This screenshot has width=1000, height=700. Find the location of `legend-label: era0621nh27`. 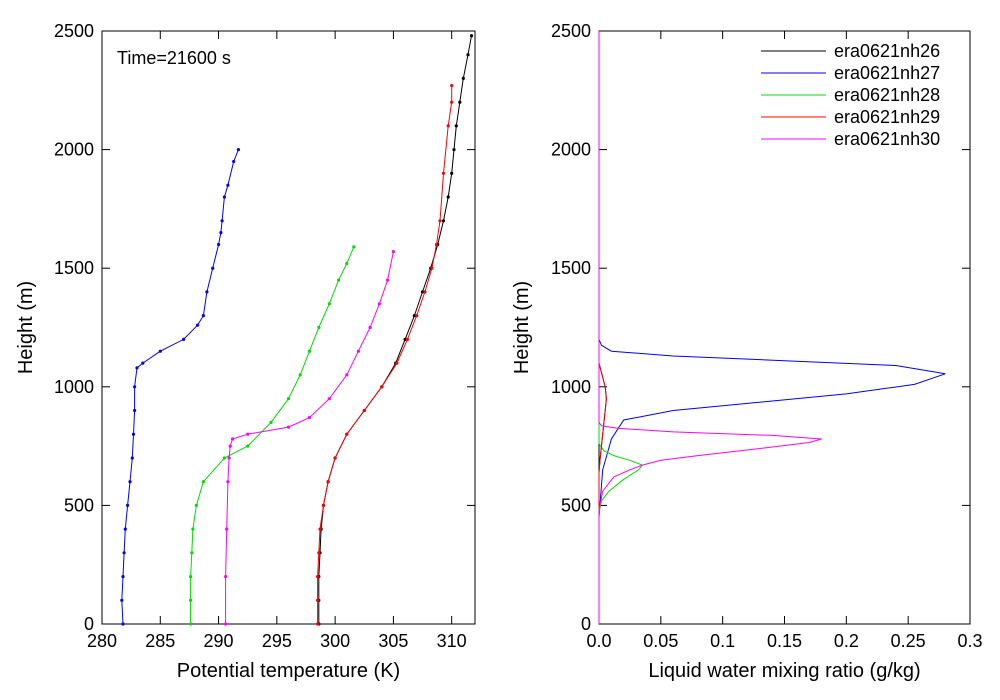

legend-label: era0621nh27 is located at coordinates (887, 73).